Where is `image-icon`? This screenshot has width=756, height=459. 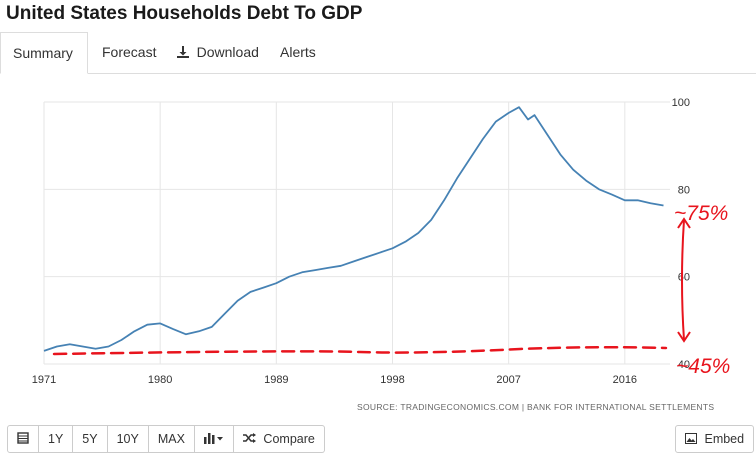 image-icon is located at coordinates (694, 439).